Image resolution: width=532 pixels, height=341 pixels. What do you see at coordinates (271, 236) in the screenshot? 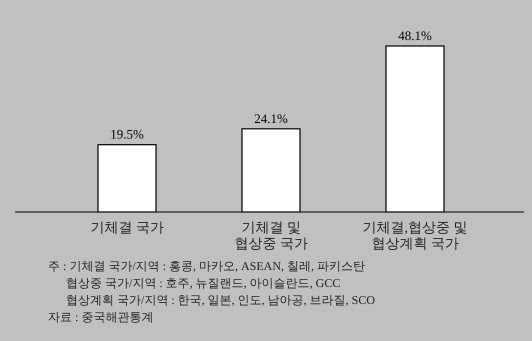
I see `x-tick-label: 기체결 및 협상중 국가` at bounding box center [271, 236].